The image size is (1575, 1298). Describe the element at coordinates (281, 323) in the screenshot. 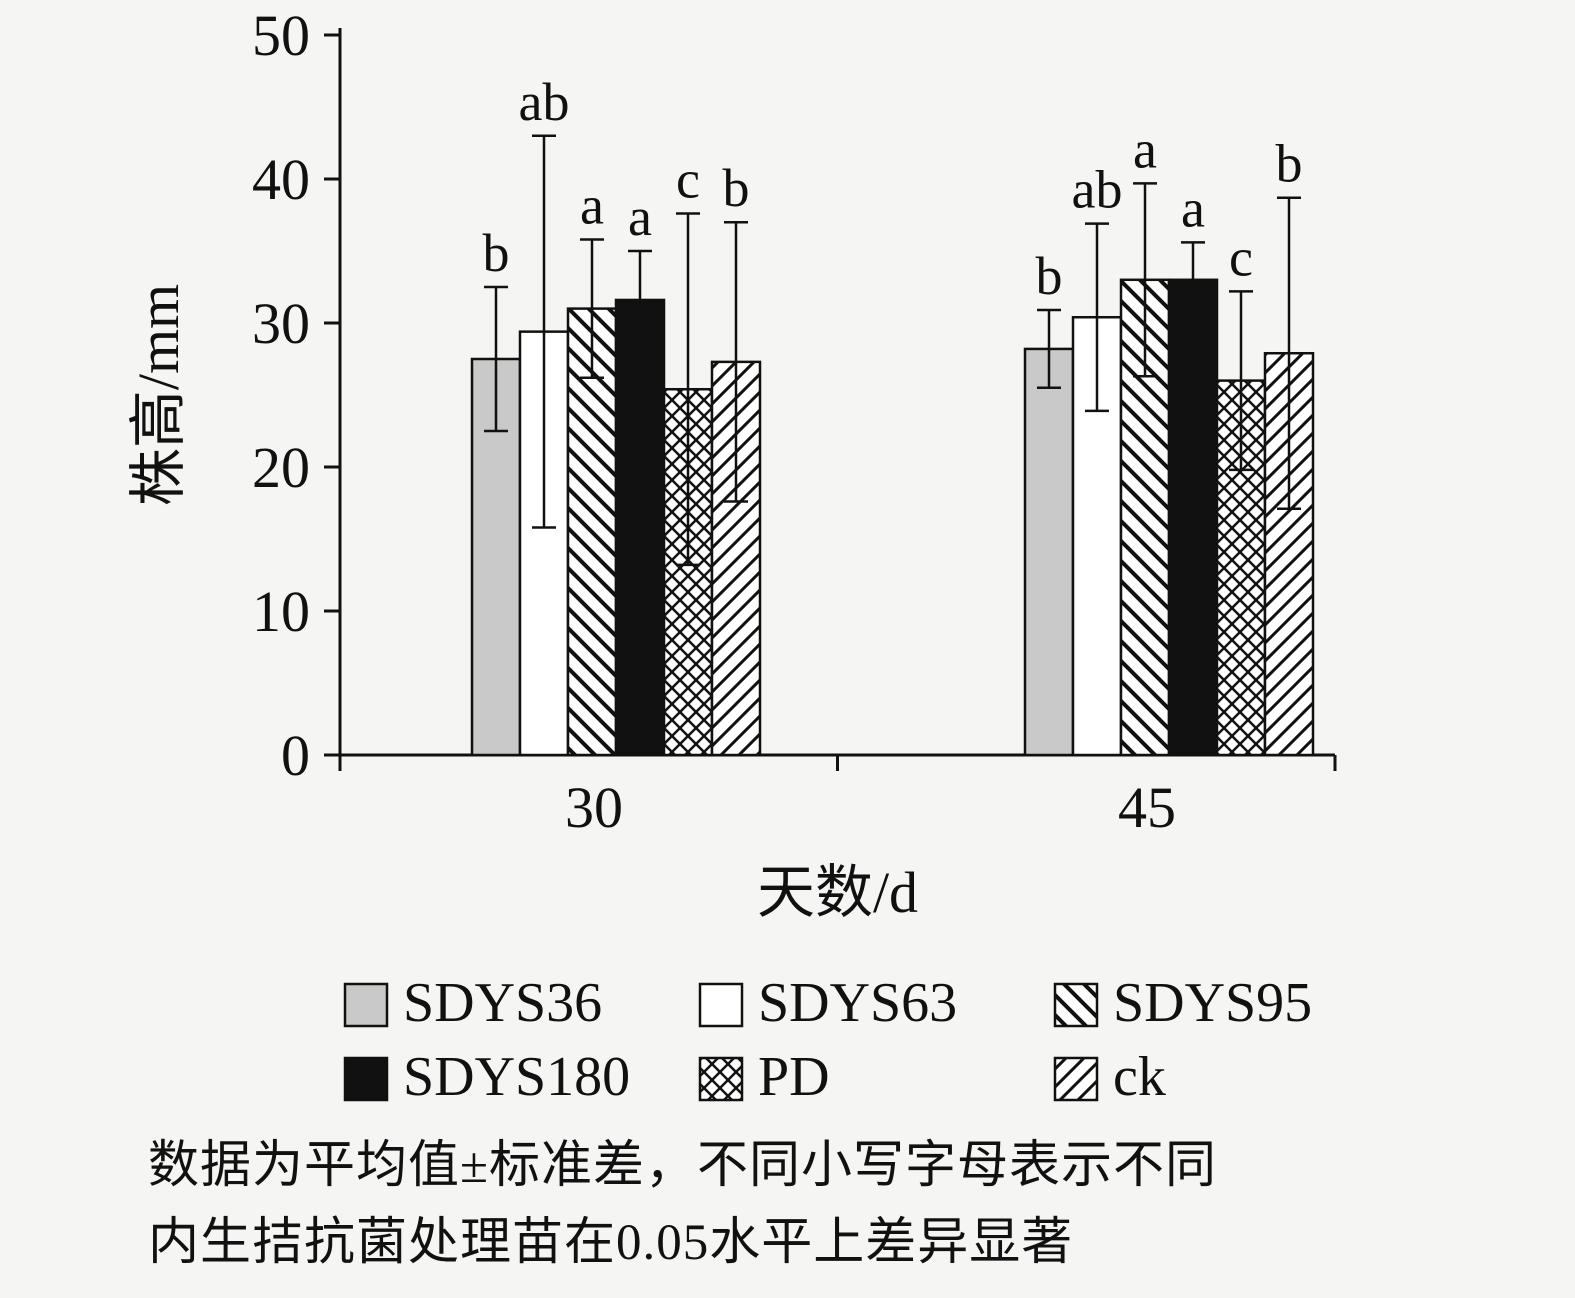

I see `y-tick-label: 30` at that location.